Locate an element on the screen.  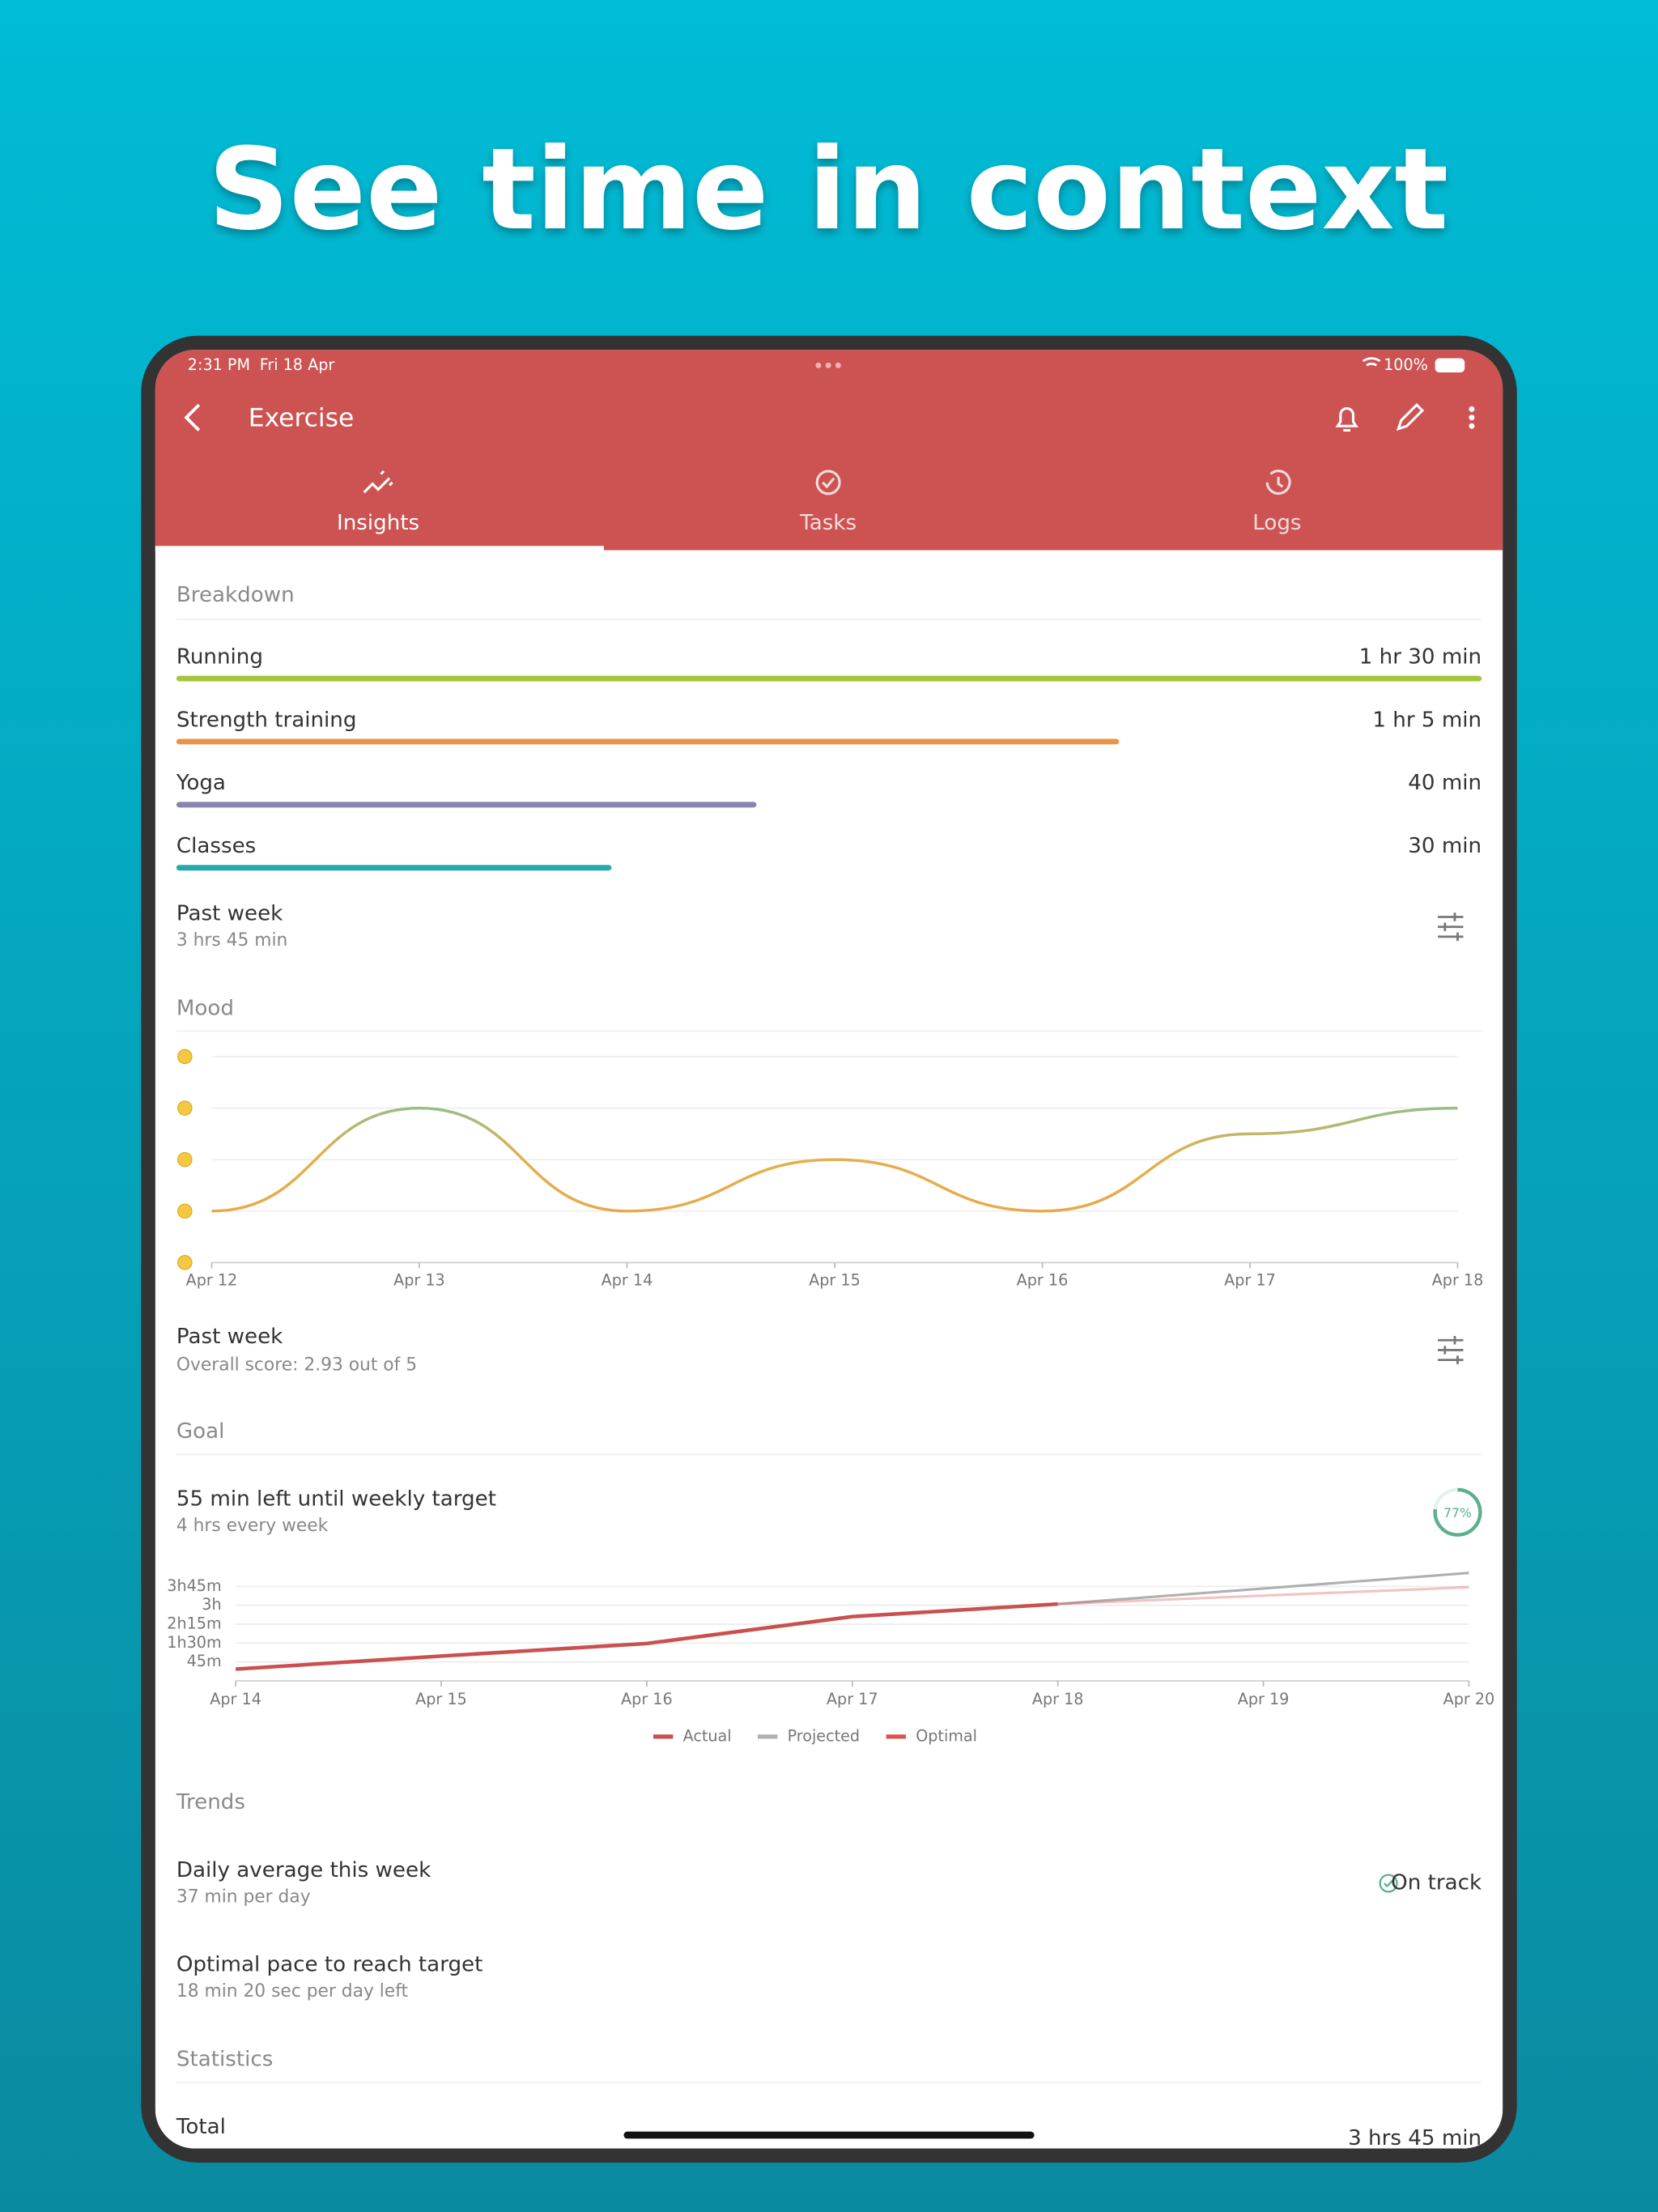
status-icon is located at coordinates (1388, 1883).